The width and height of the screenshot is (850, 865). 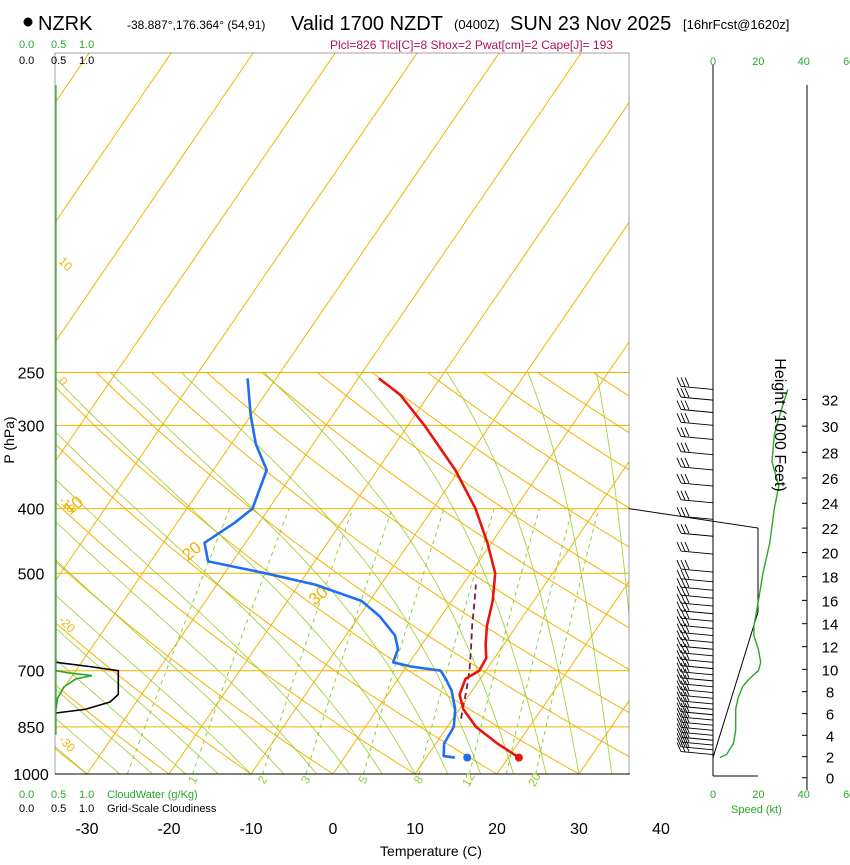 I want to click on cloudwater-bottom-tick-1: 0.5, so click(x=58, y=795).